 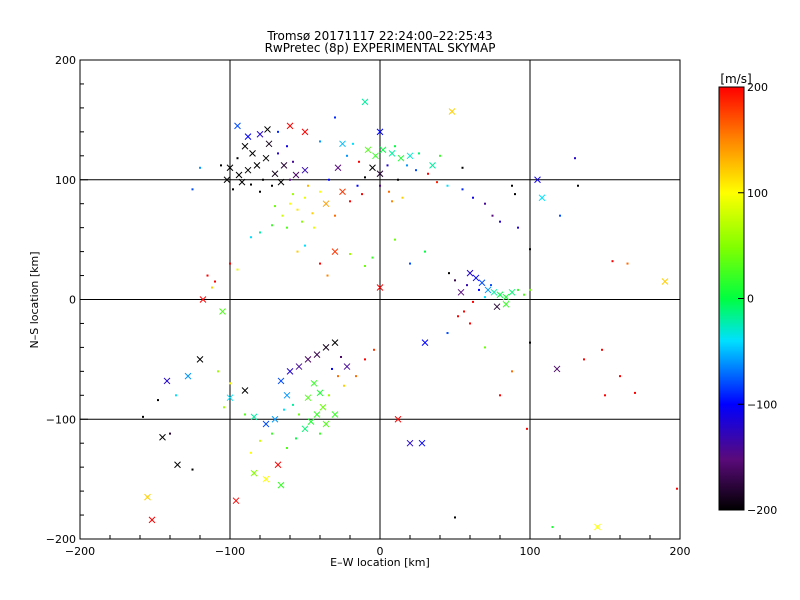 I want to click on chart-subtitle: RwPretec (8p) EXPERIMENTAL SKYMAP, so click(x=380, y=48).